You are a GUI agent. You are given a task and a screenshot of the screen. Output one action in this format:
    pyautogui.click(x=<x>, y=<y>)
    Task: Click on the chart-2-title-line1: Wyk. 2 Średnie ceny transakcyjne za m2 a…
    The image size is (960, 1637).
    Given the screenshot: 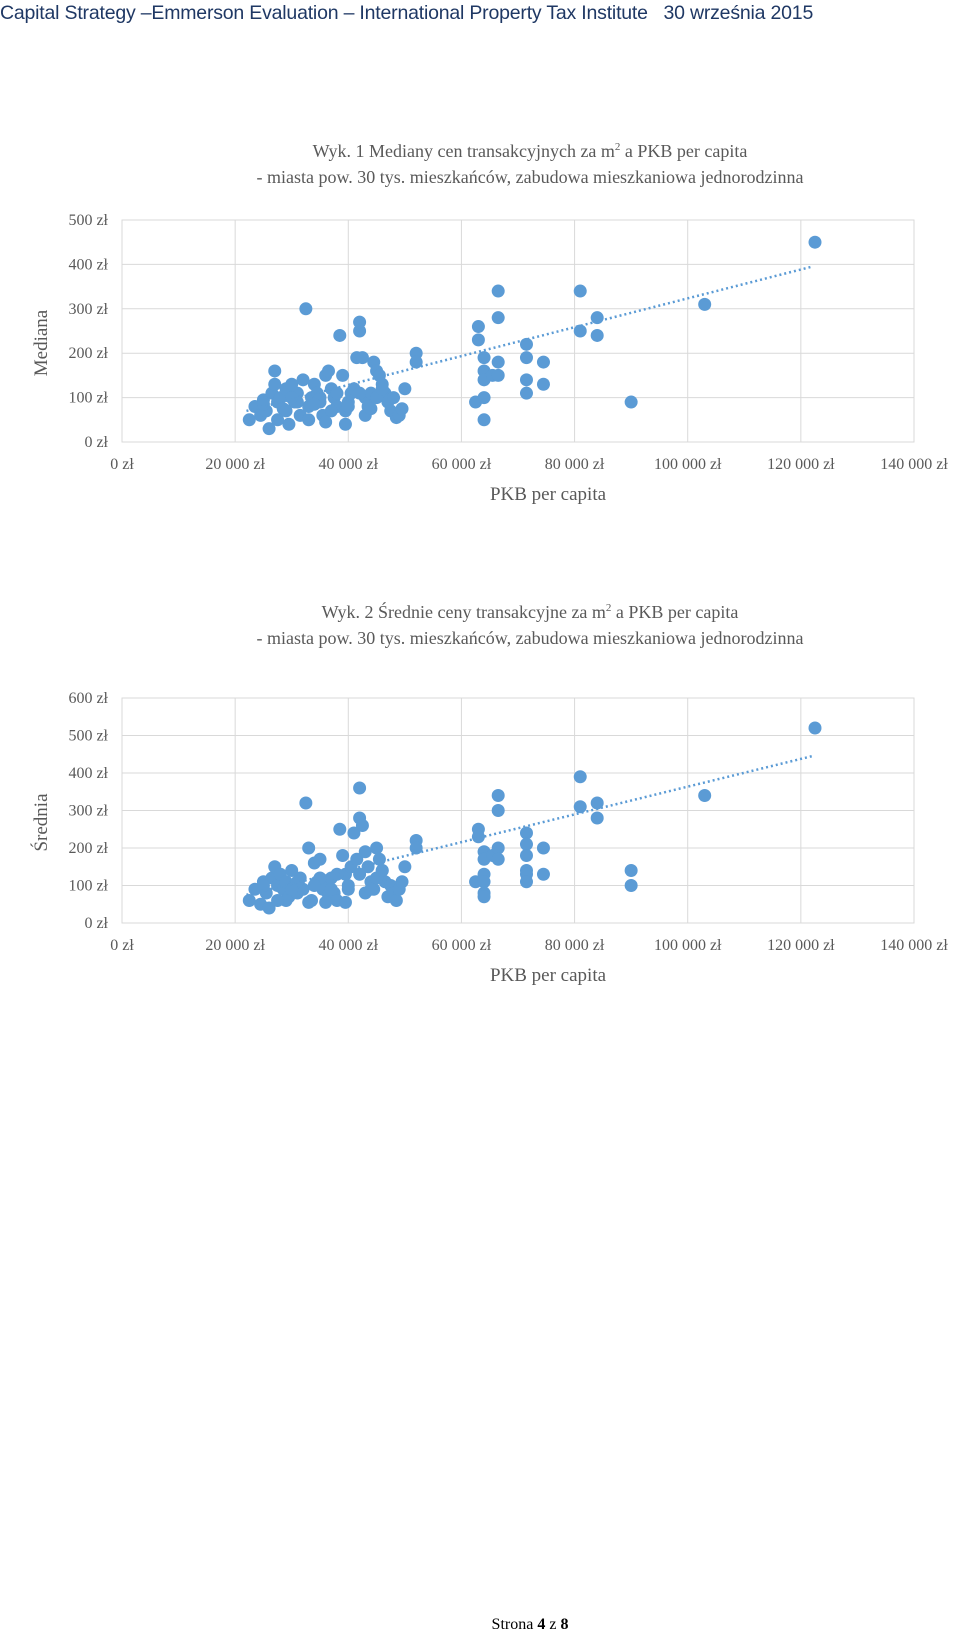 What is the action you would take?
    pyautogui.click(x=530, y=612)
    